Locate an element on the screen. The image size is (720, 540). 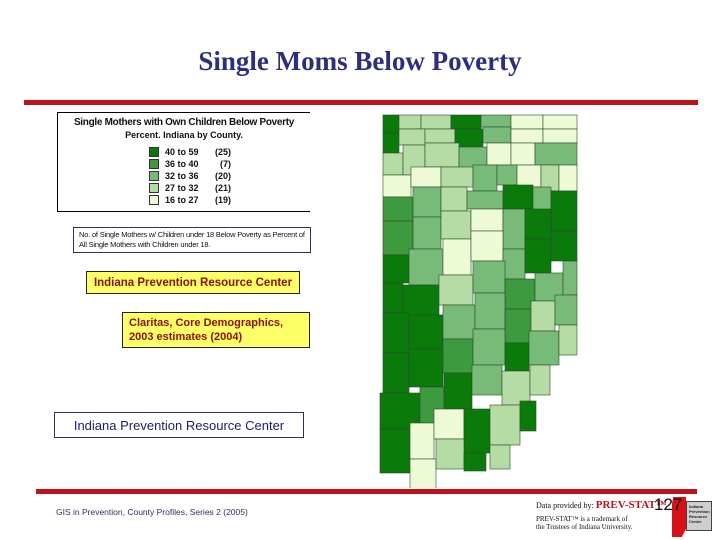
legend-count: (7) is located at coordinates (225, 164).